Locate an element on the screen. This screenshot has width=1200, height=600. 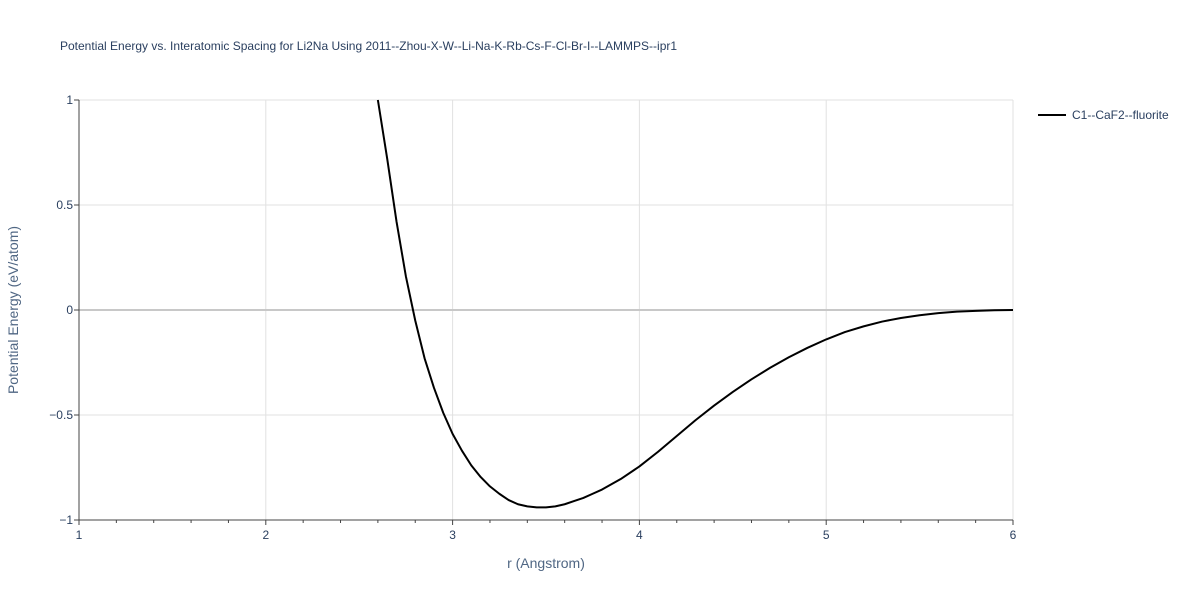
legend-label: C1--CaF2--fluorite is located at coordinates (1120, 115).